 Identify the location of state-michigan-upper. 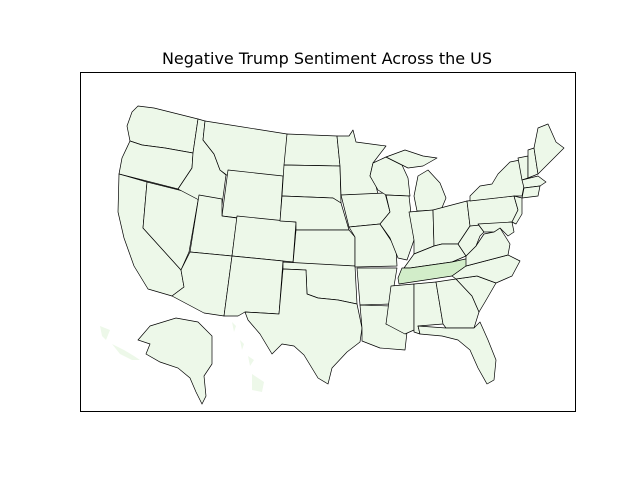
(411, 159).